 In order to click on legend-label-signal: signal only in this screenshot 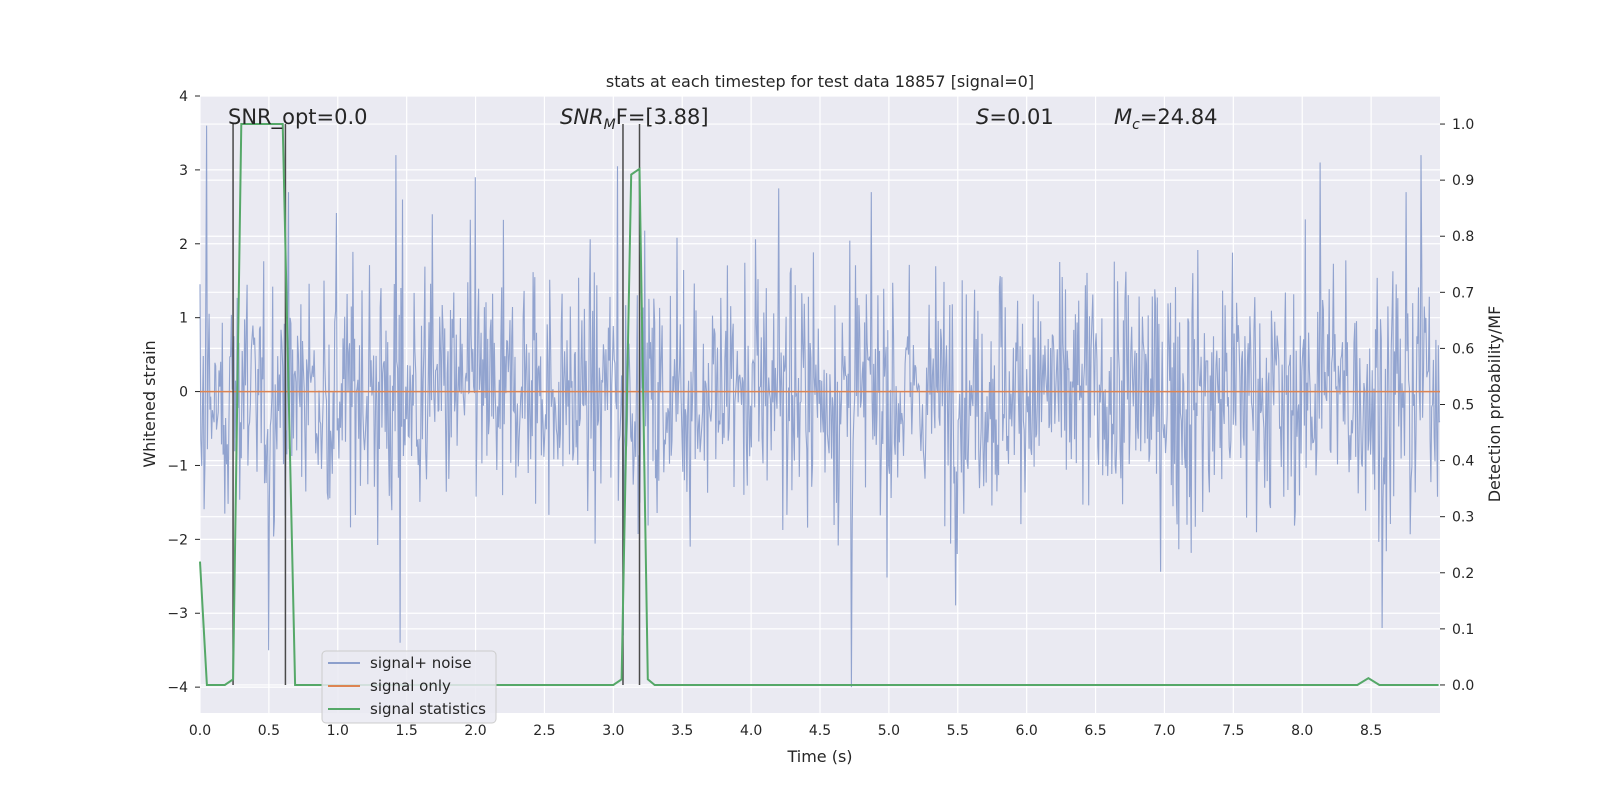, I will do `click(410, 686)`.